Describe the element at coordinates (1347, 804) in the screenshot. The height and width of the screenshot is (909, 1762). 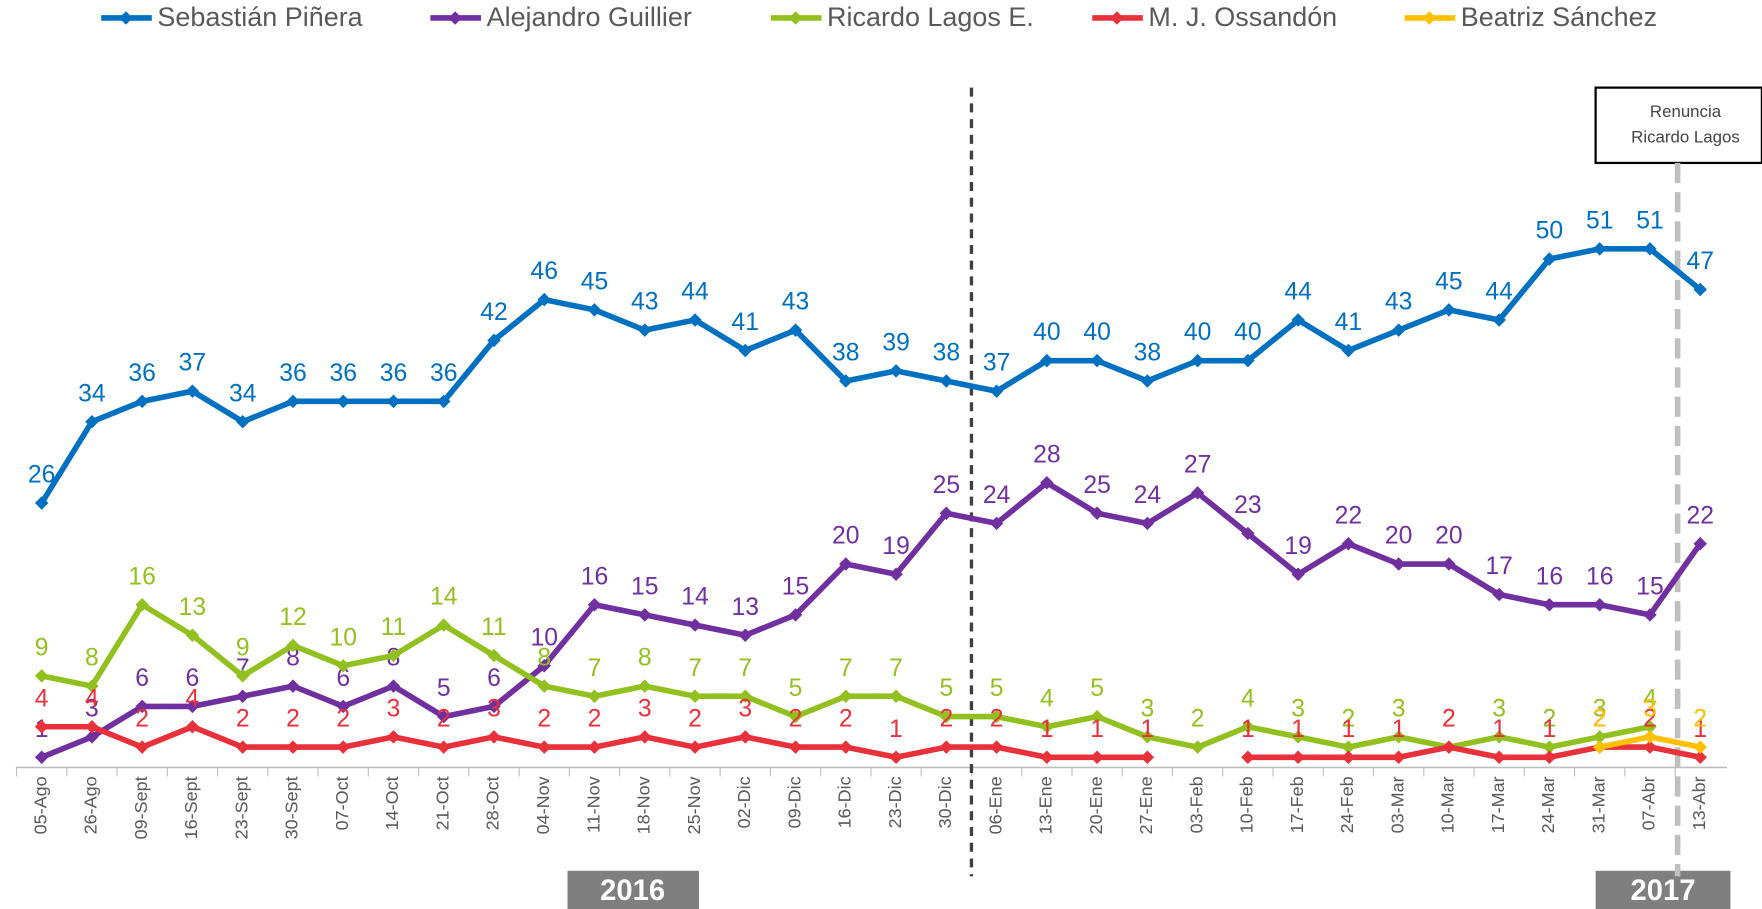
I see `x-tick-label: 24-Feb` at that location.